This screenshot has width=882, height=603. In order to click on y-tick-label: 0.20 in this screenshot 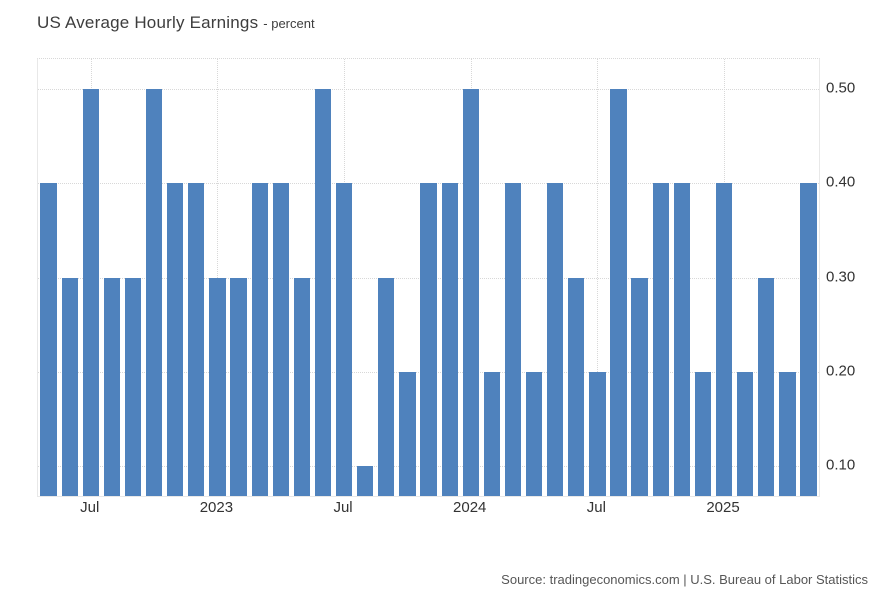, I will do `click(841, 371)`.